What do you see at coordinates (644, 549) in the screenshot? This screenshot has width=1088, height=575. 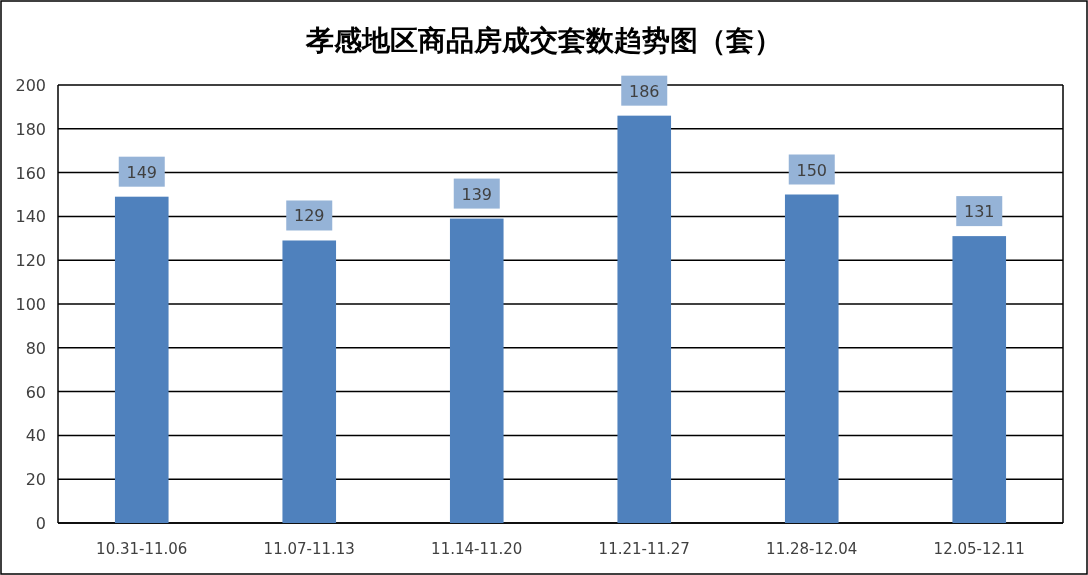 I see `x-tick-label: 11.21-11.27` at bounding box center [644, 549].